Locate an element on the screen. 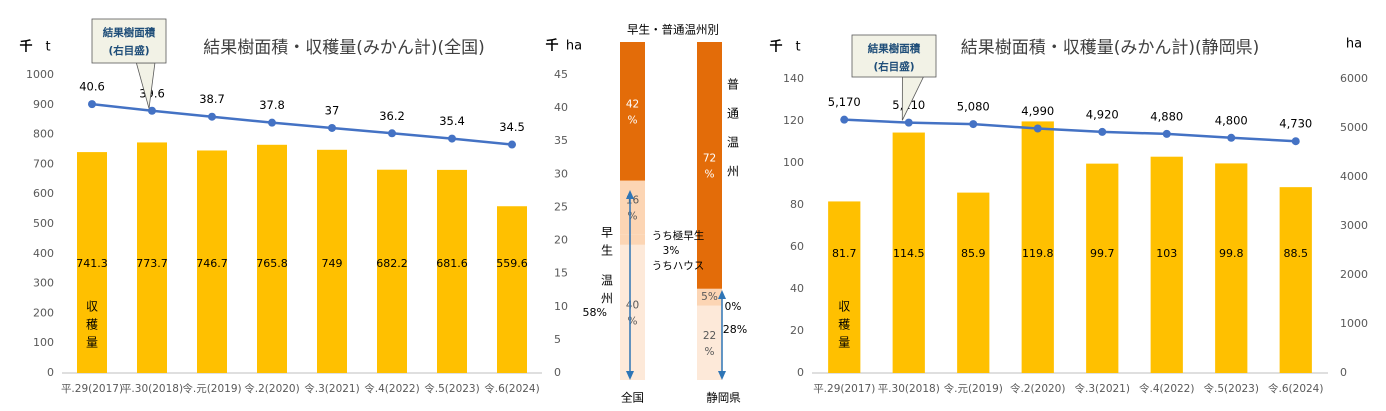 The height and width of the screenshot is (411, 1386). callout-subtext: (右目盛) is located at coordinates (128, 50).